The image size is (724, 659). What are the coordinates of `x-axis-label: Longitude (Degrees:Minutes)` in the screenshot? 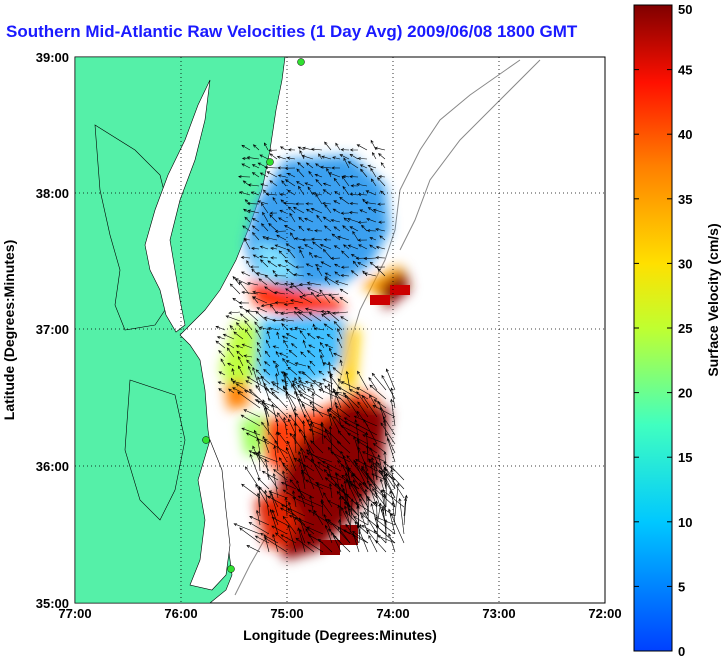 It's located at (340, 635).